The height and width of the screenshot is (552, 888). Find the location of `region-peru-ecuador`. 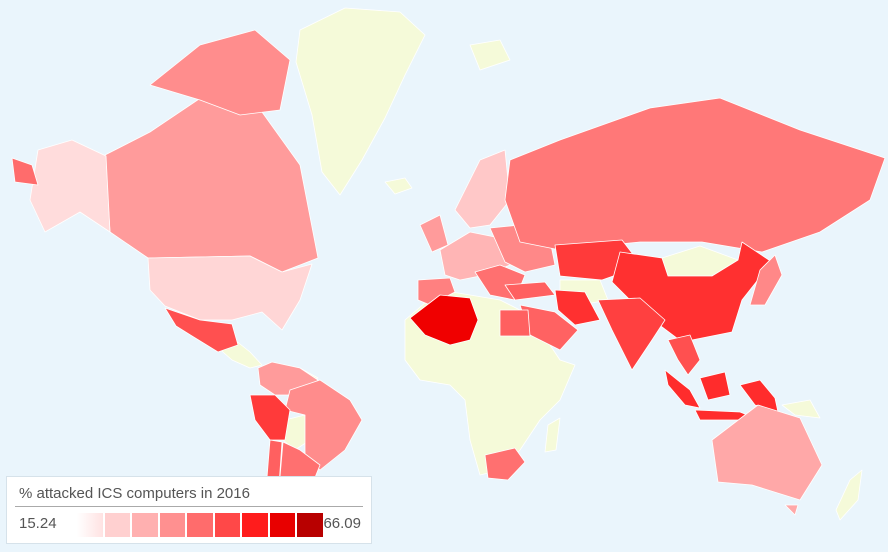

region-peru-ecuador is located at coordinates (270, 417).